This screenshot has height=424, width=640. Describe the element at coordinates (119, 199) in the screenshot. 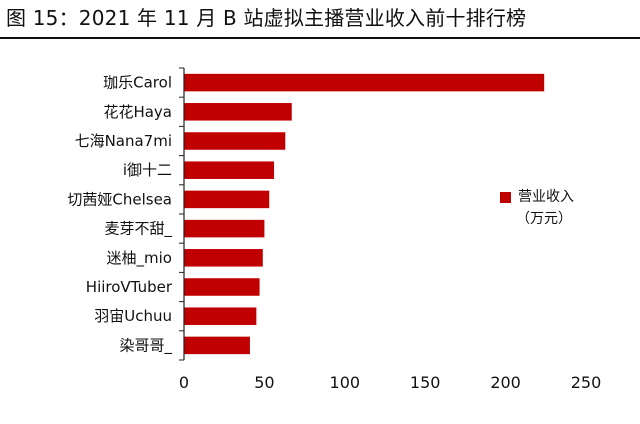

I see `category-label: 切茜娅Chelsea` at that location.